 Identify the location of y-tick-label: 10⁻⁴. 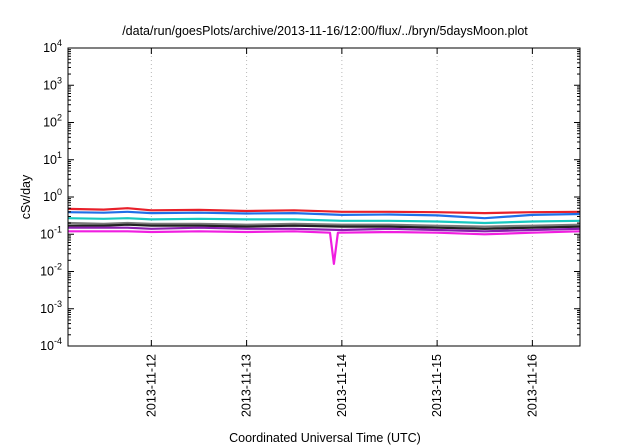
(51, 344).